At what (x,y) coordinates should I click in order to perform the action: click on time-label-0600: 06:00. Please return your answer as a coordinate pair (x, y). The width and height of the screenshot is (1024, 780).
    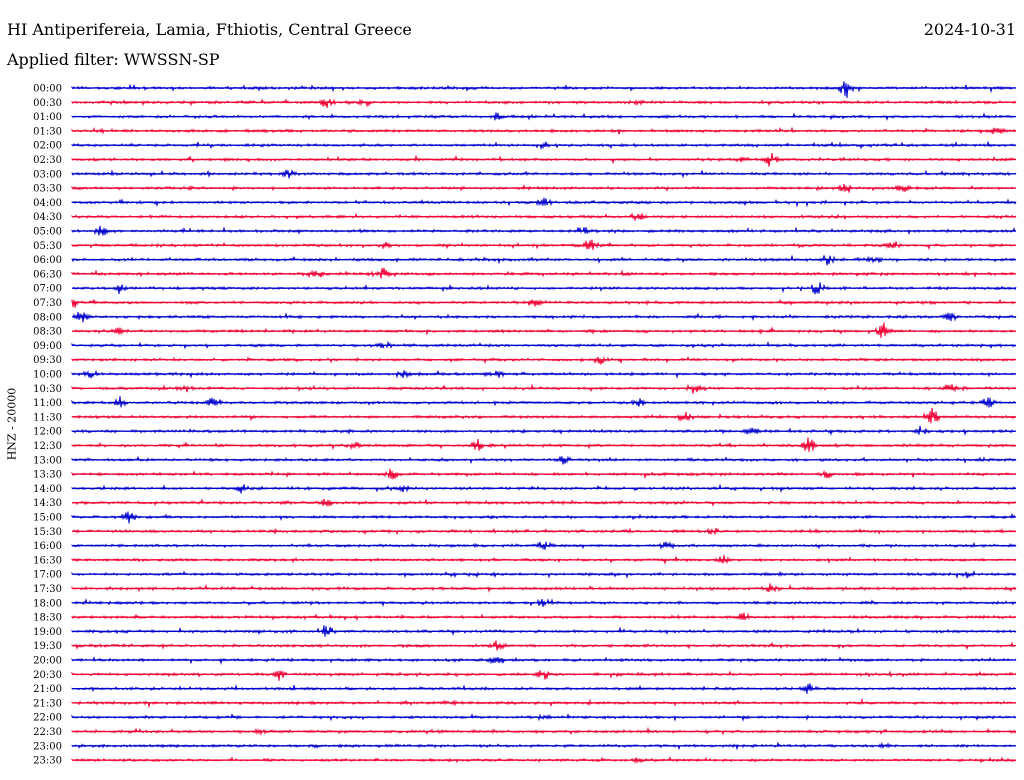
    Looking at the image, I should click on (47, 260).